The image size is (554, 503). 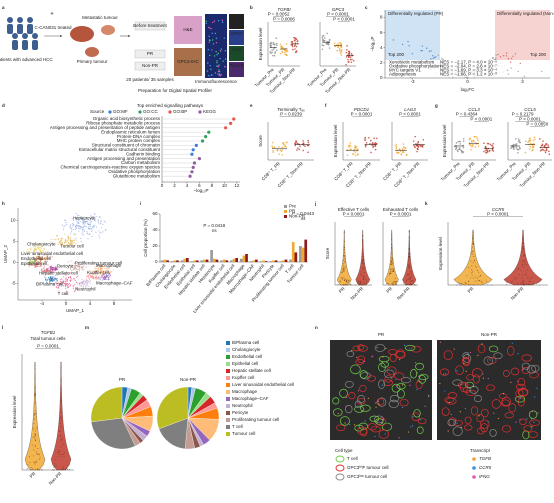 What do you see at coordinates (484, 476) in the screenshot?
I see `legend-label: IFNG` at bounding box center [484, 476].